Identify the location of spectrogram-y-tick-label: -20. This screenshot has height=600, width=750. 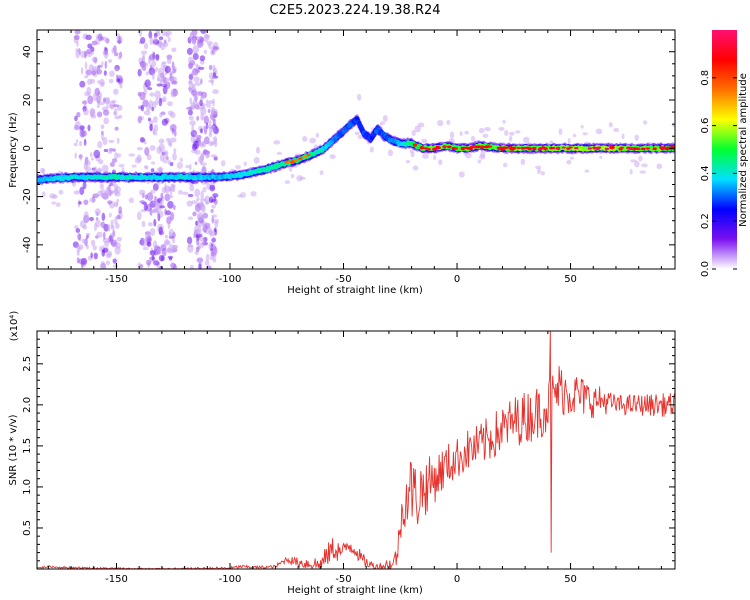
(27, 196).